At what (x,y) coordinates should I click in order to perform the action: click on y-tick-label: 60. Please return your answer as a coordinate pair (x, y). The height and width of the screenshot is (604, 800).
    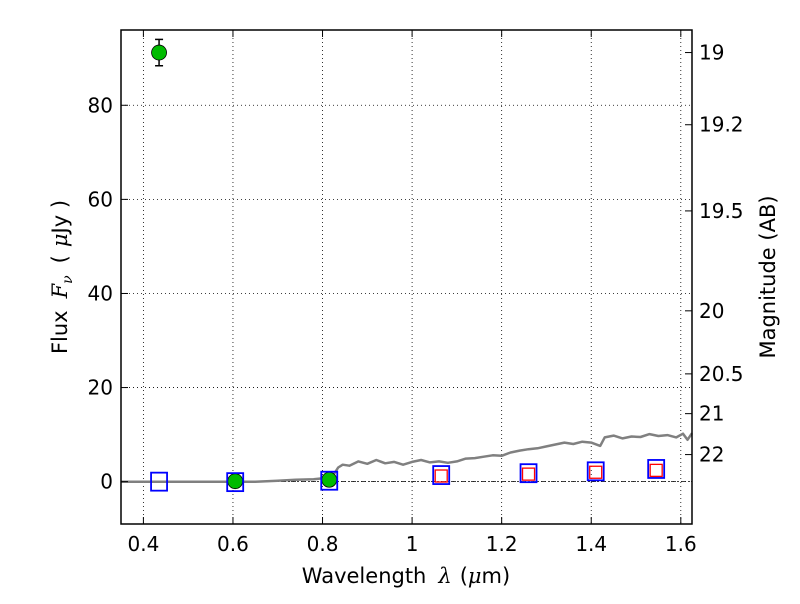
    Looking at the image, I should click on (100, 199).